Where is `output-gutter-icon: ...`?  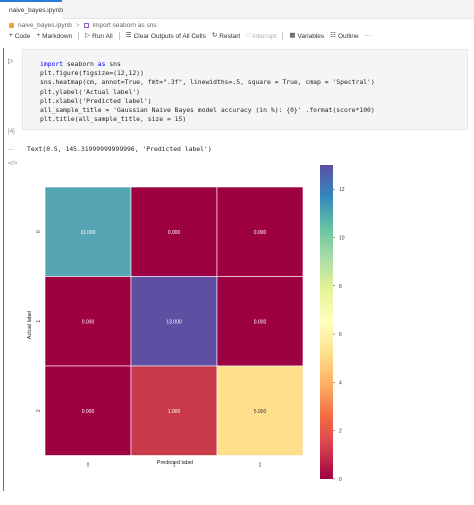 output-gutter-icon: ... is located at coordinates (11, 148).